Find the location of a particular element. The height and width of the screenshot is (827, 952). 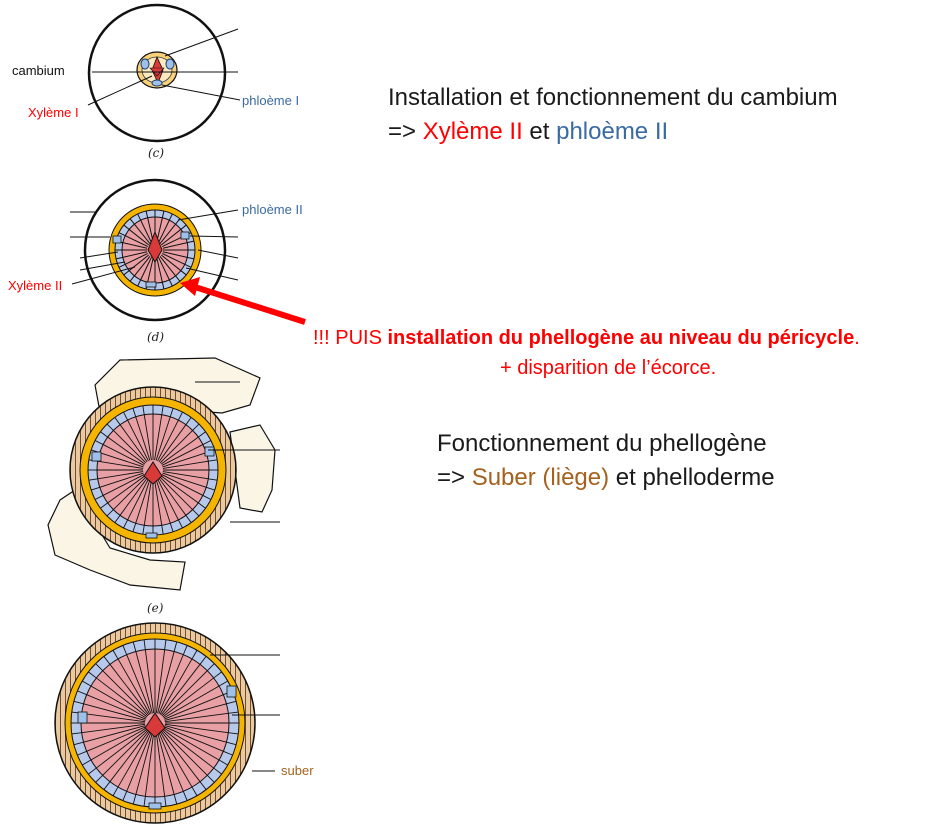

label-suber: suber is located at coordinates (297, 770).